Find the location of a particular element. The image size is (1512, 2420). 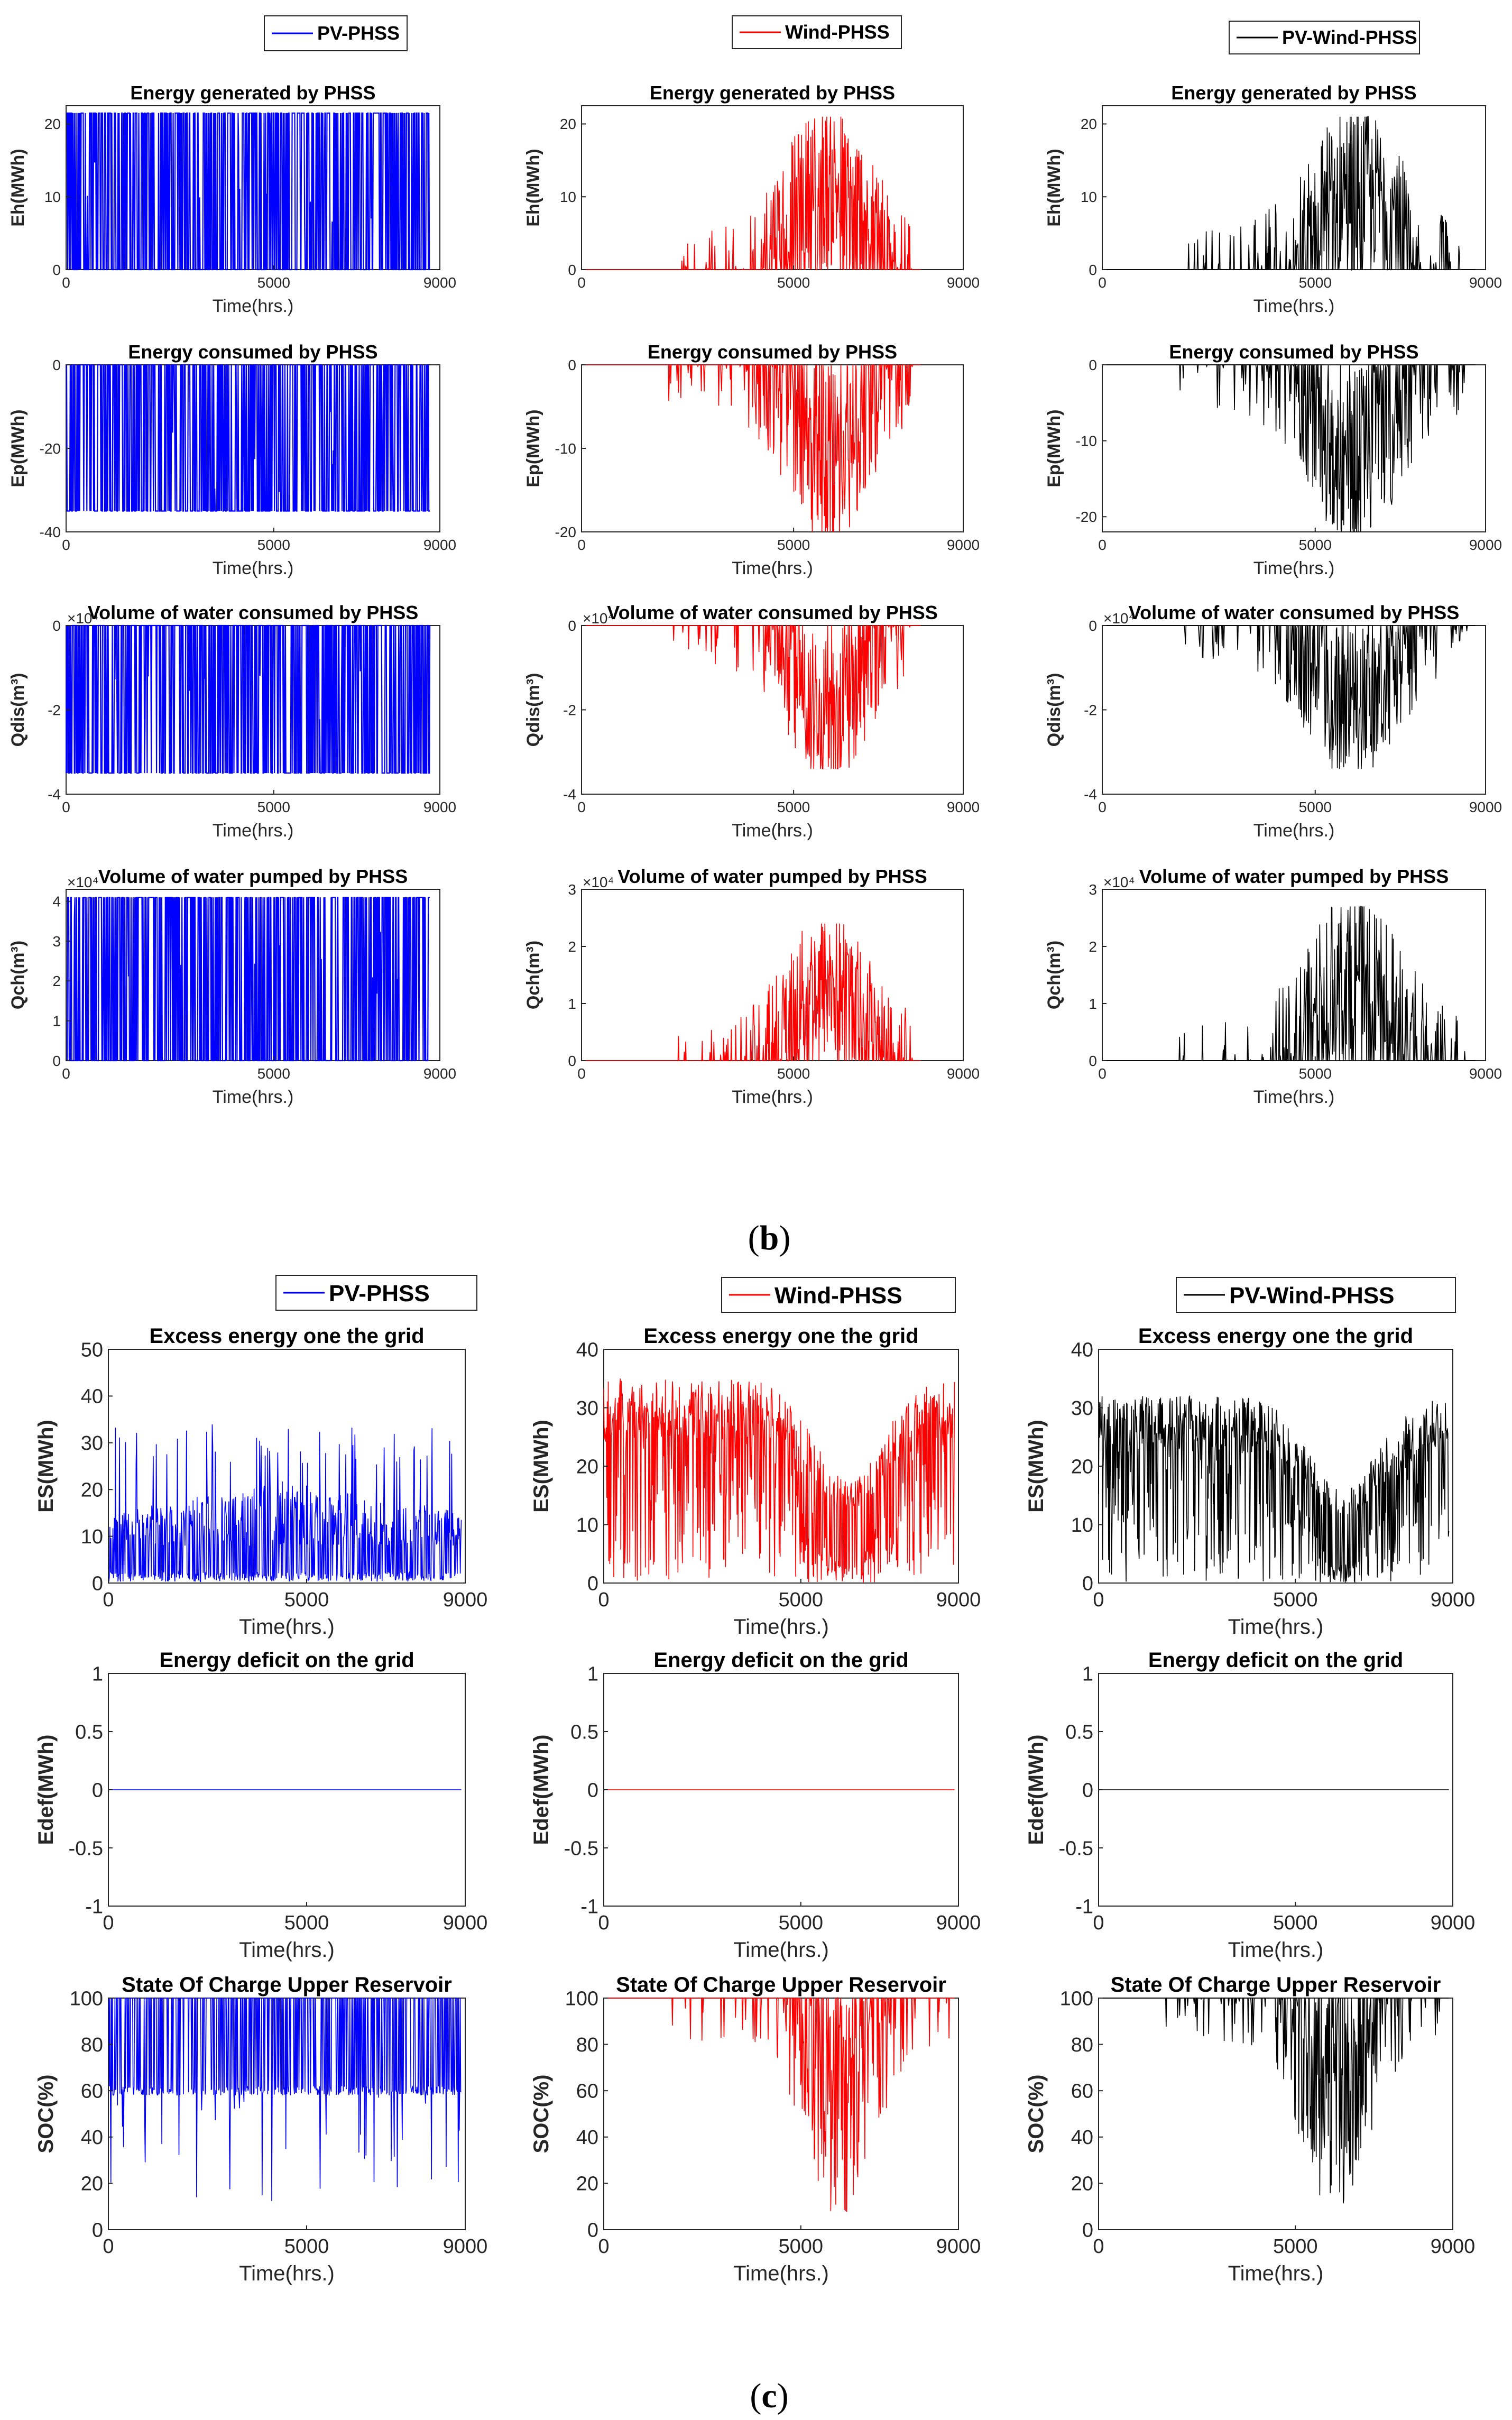

y-tick-label: 30 is located at coordinates (1082, 1408).